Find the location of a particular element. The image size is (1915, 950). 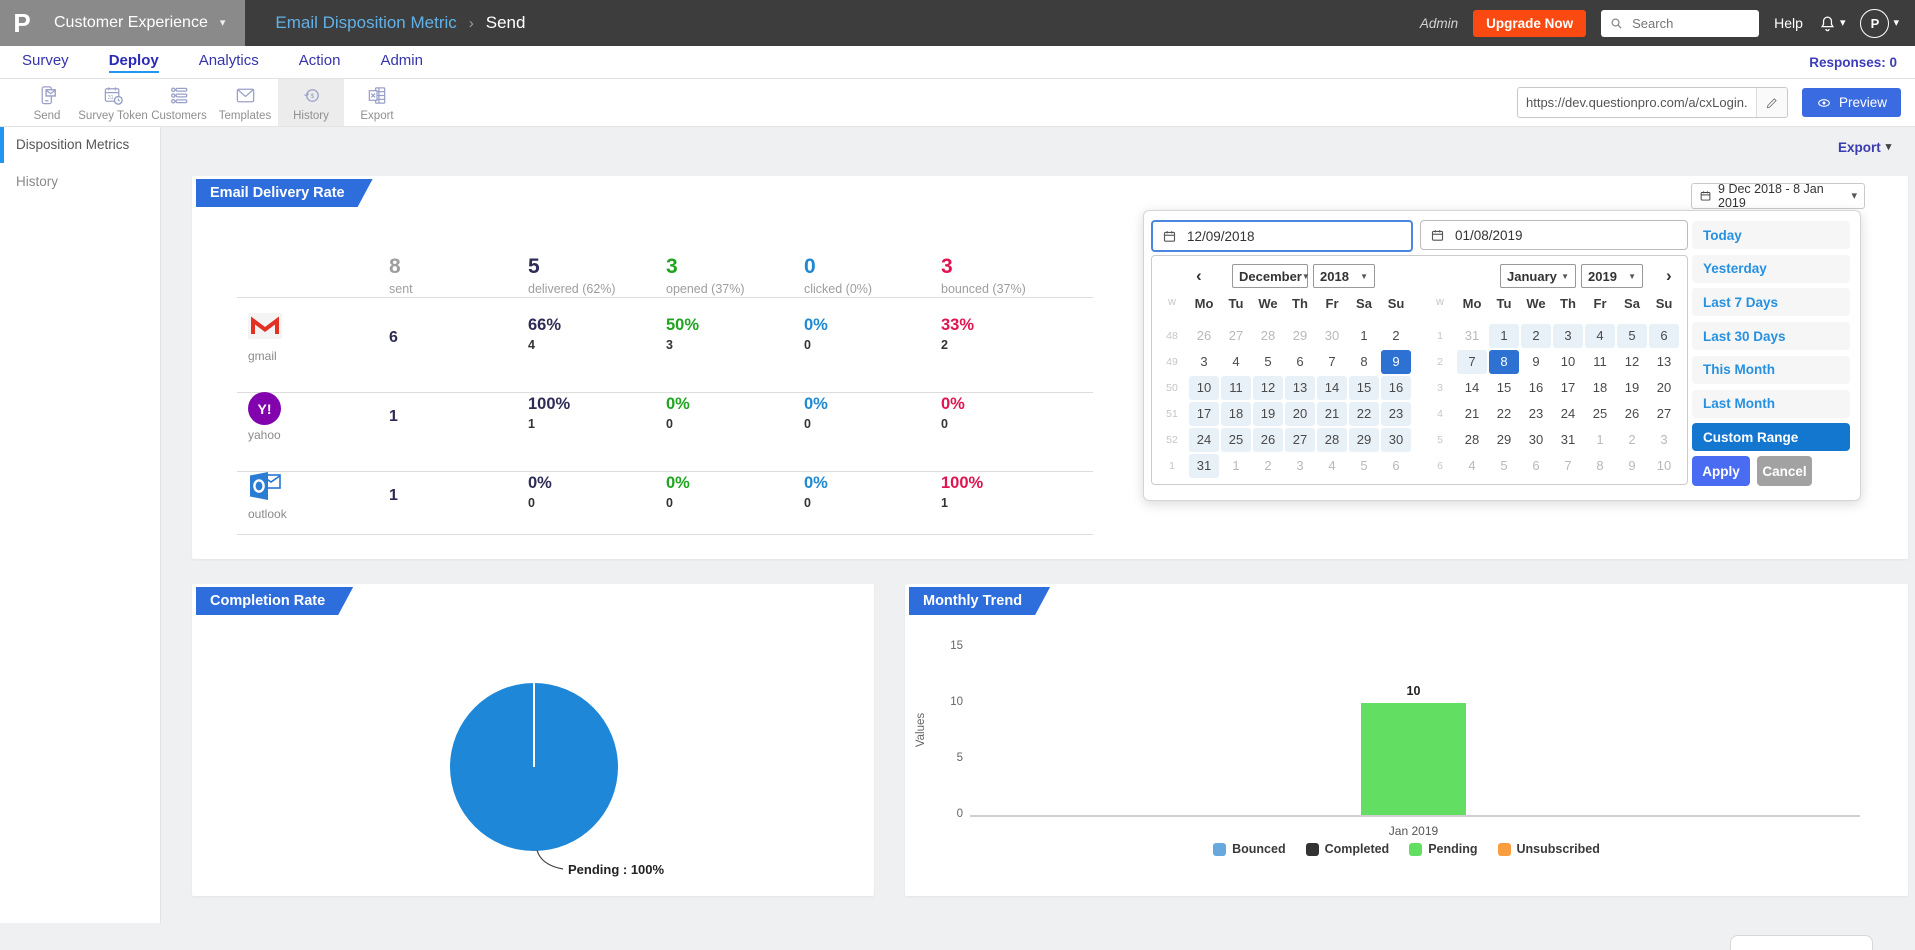

quick-range-custom-range: Custom Range is located at coordinates (1771, 437).